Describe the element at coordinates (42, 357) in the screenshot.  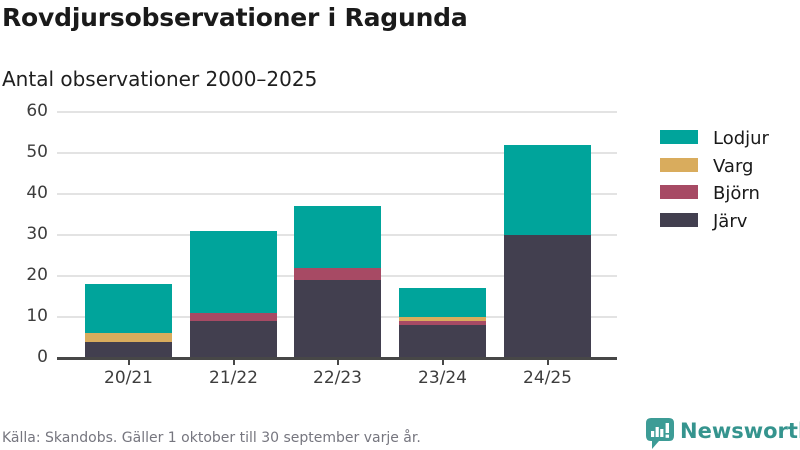
I see `y-axis-tick-label: 0` at that location.